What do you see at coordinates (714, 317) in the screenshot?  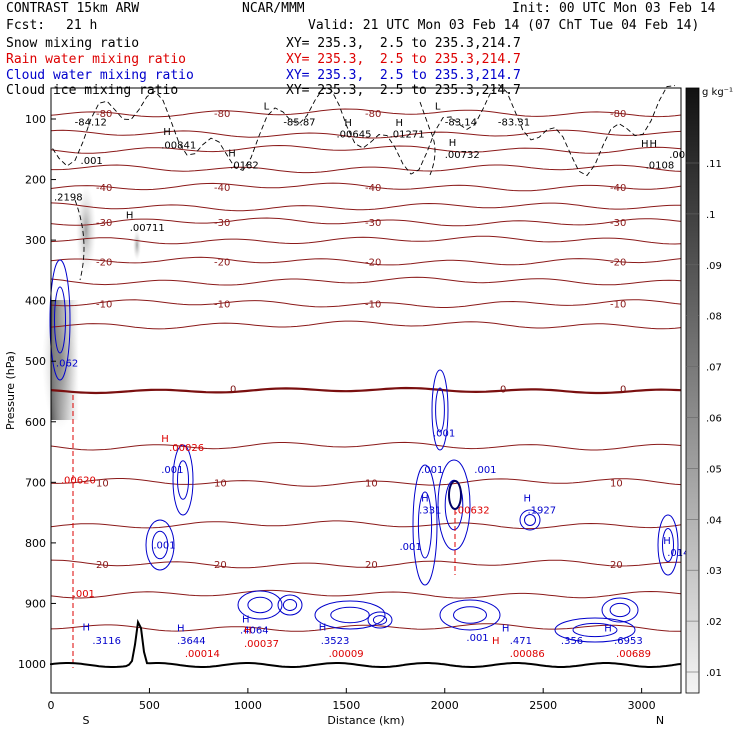 I see `colorbar-label: .08` at bounding box center [714, 317].